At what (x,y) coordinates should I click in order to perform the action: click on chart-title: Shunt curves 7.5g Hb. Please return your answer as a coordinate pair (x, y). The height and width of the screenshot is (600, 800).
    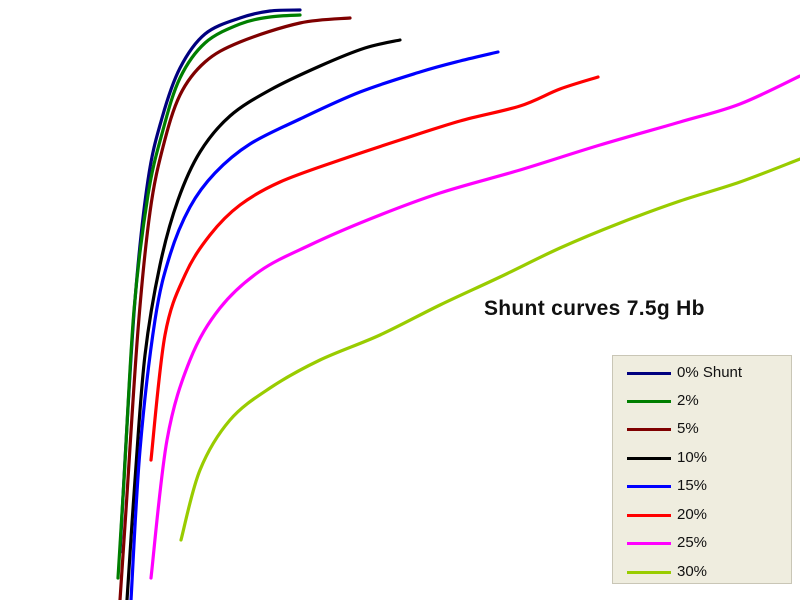
    Looking at the image, I should click on (594, 308).